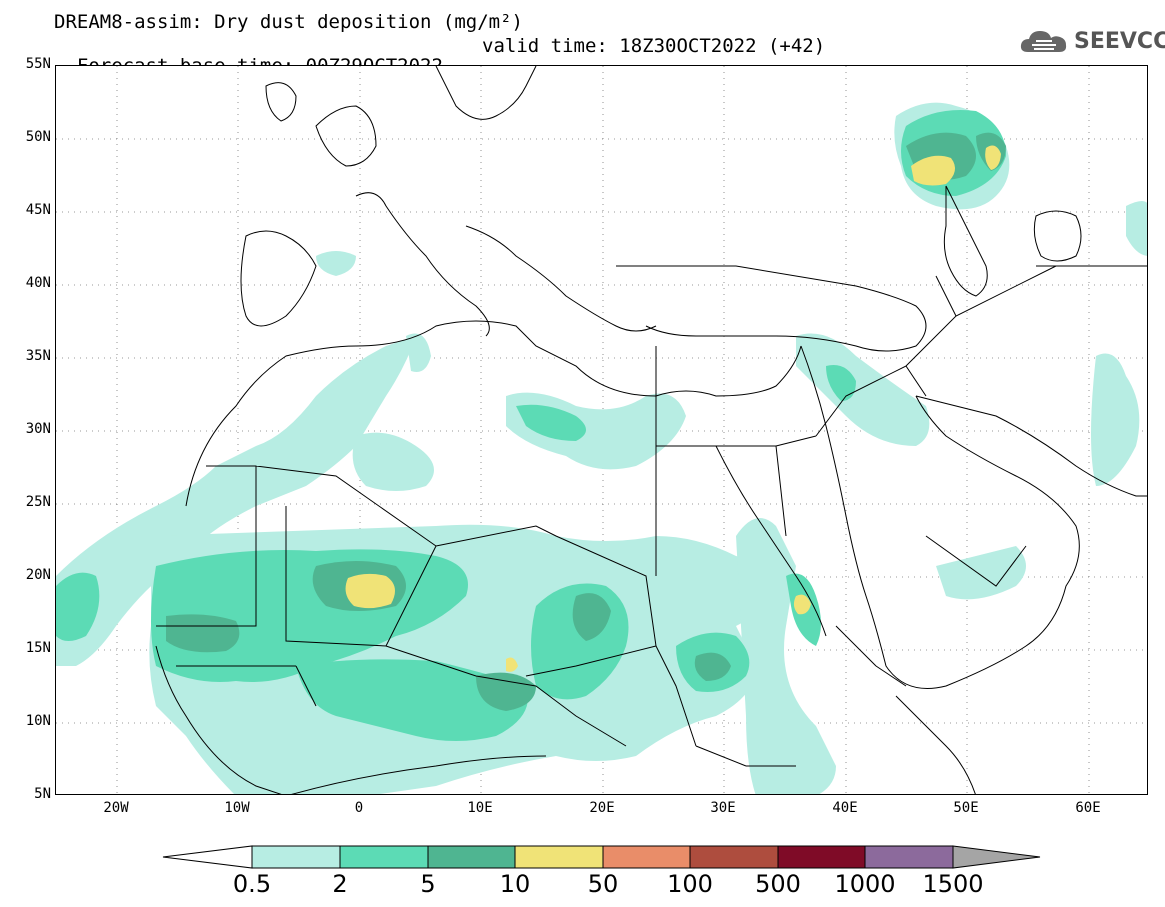 The image size is (1165, 907). Describe the element at coordinates (966, 808) in the screenshot. I see `lon-label-50e: 50E` at that location.